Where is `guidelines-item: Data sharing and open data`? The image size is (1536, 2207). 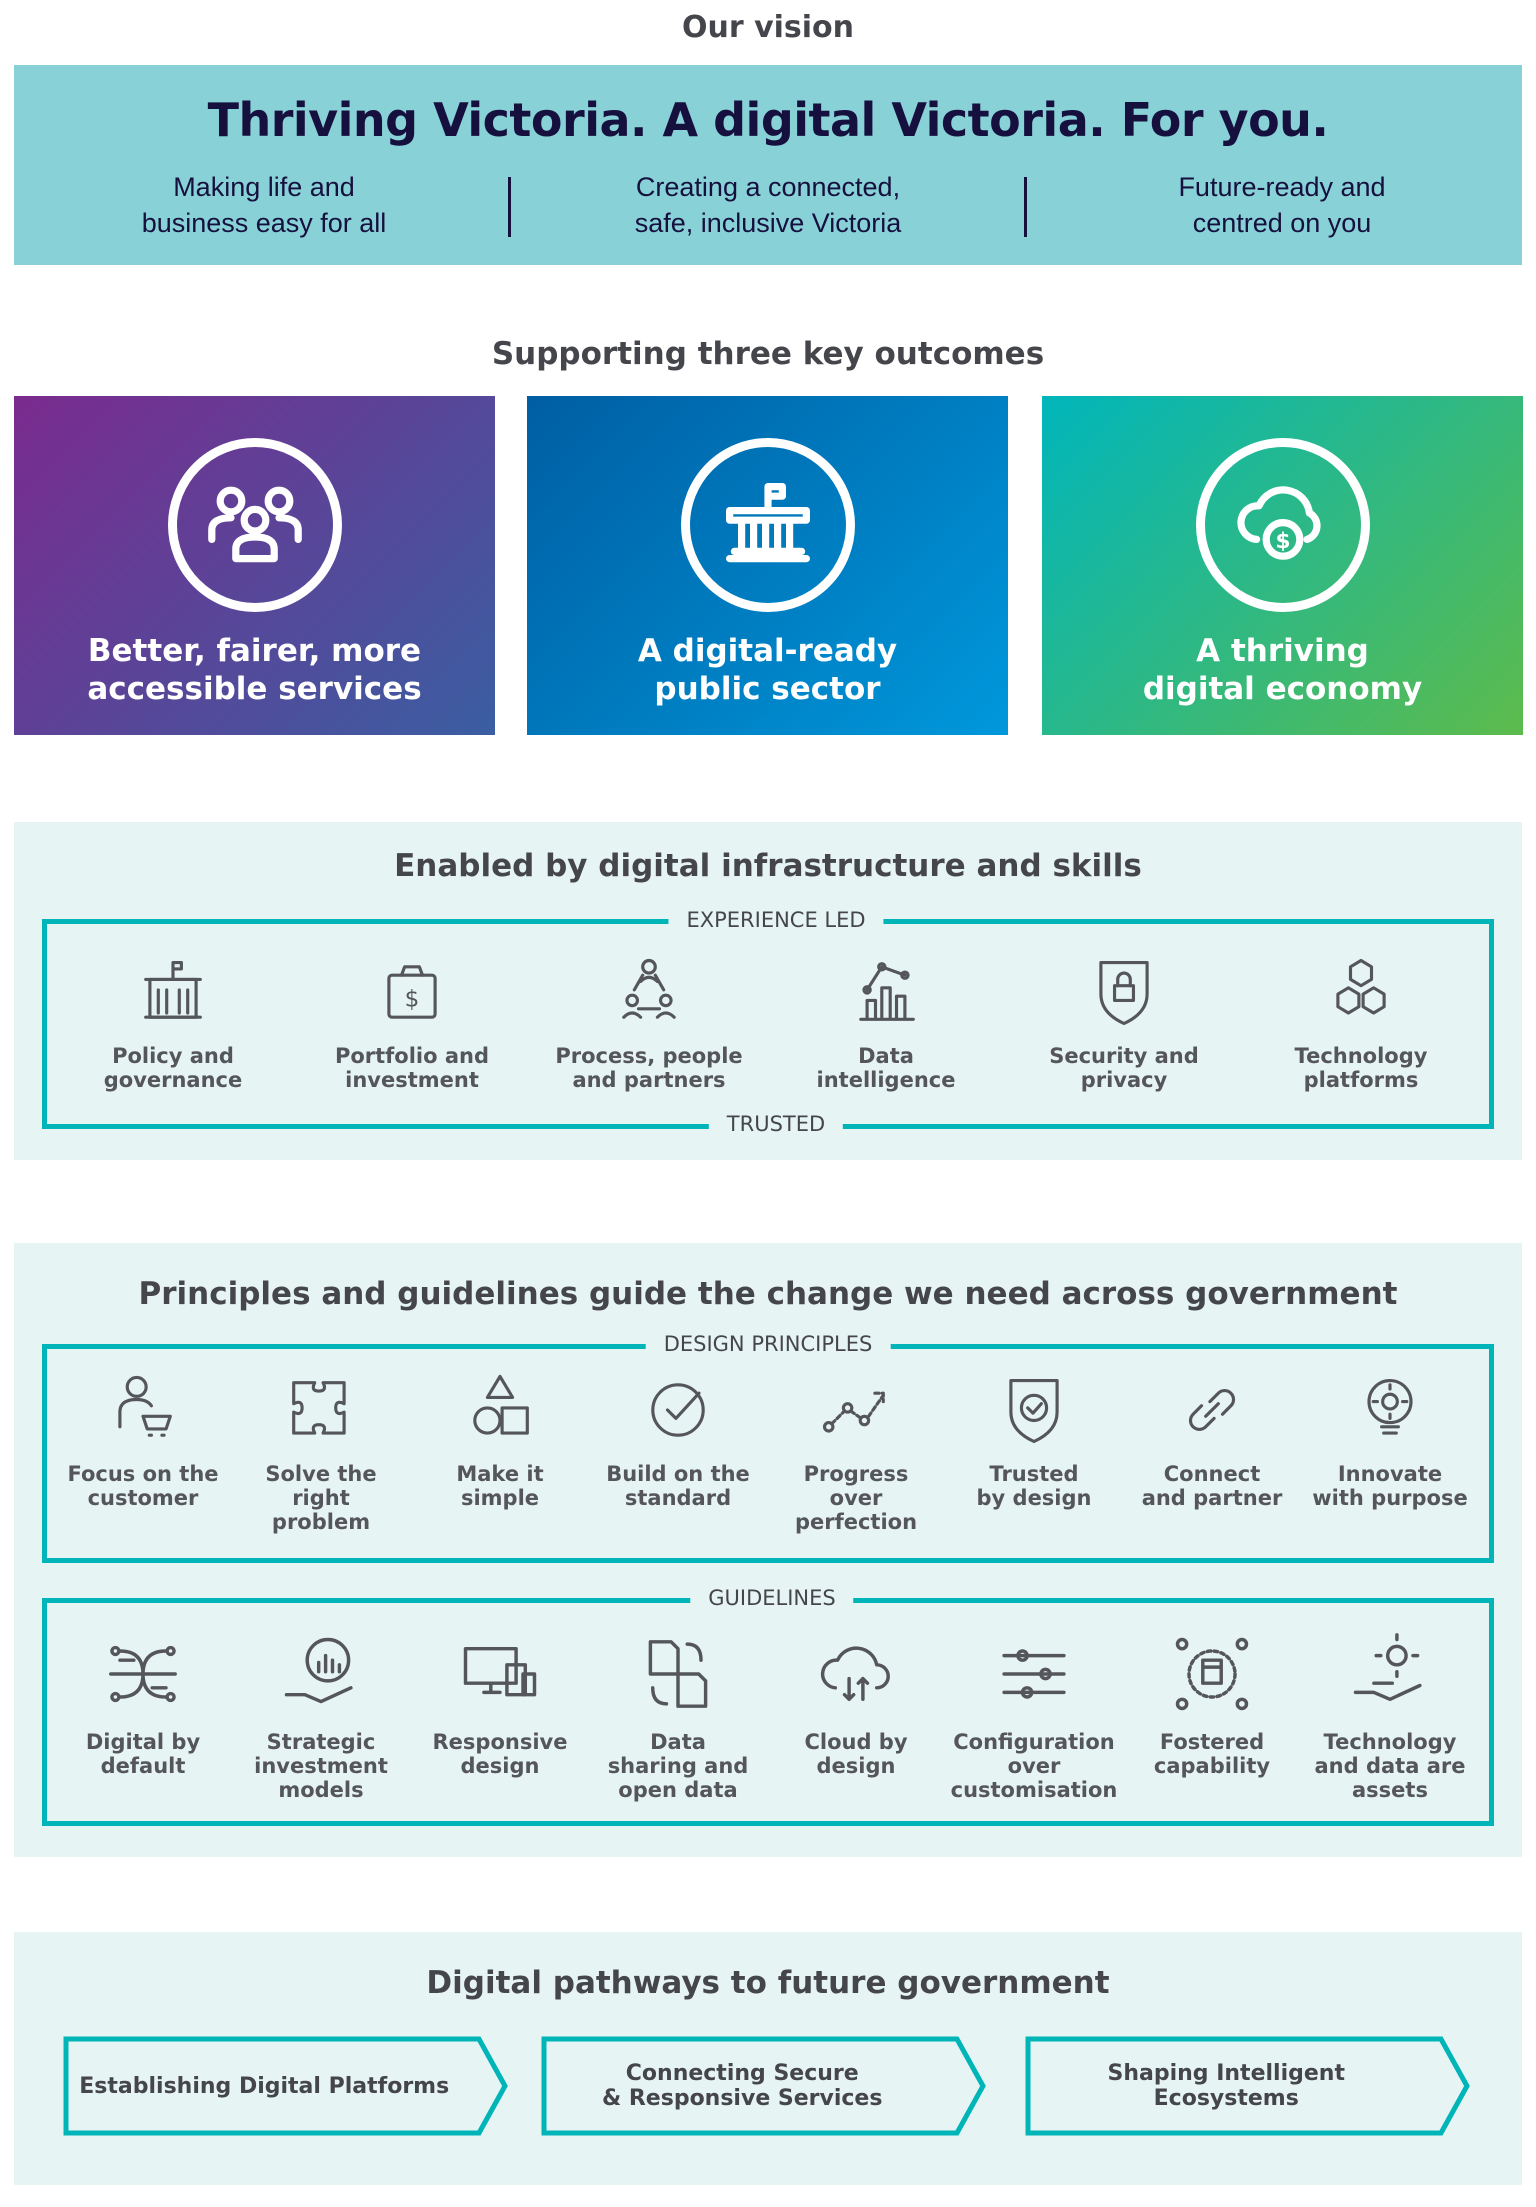 guidelines-item: Data sharing and open data is located at coordinates (678, 1715).